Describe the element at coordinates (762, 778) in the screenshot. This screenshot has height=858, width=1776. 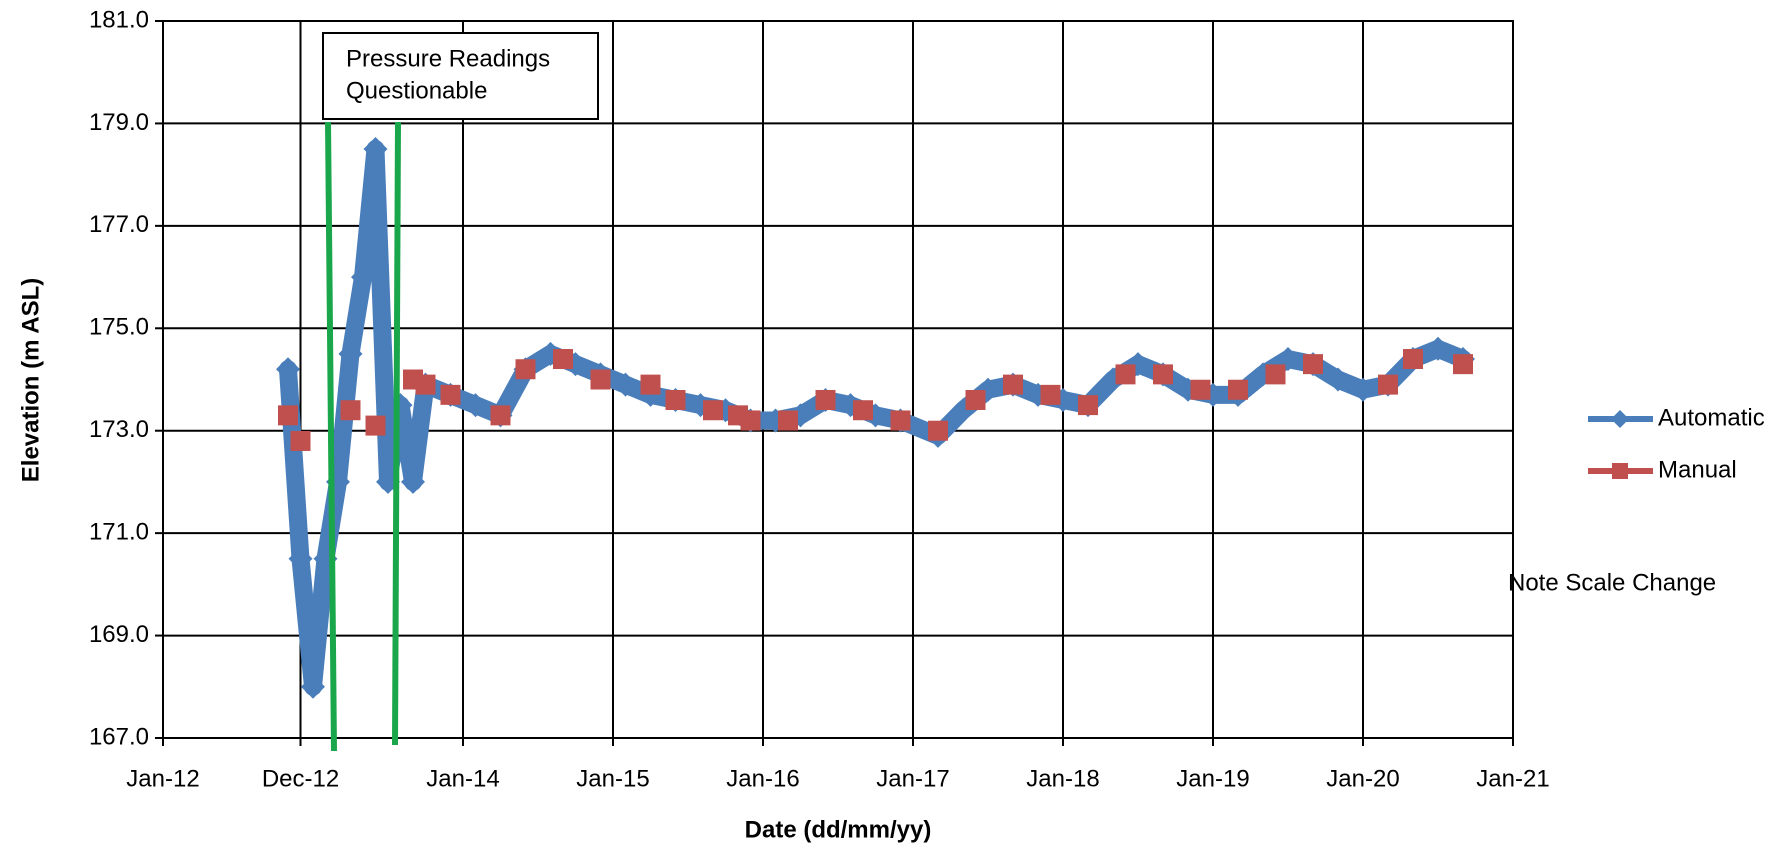
I see `x-tick-label: Jan-16` at that location.